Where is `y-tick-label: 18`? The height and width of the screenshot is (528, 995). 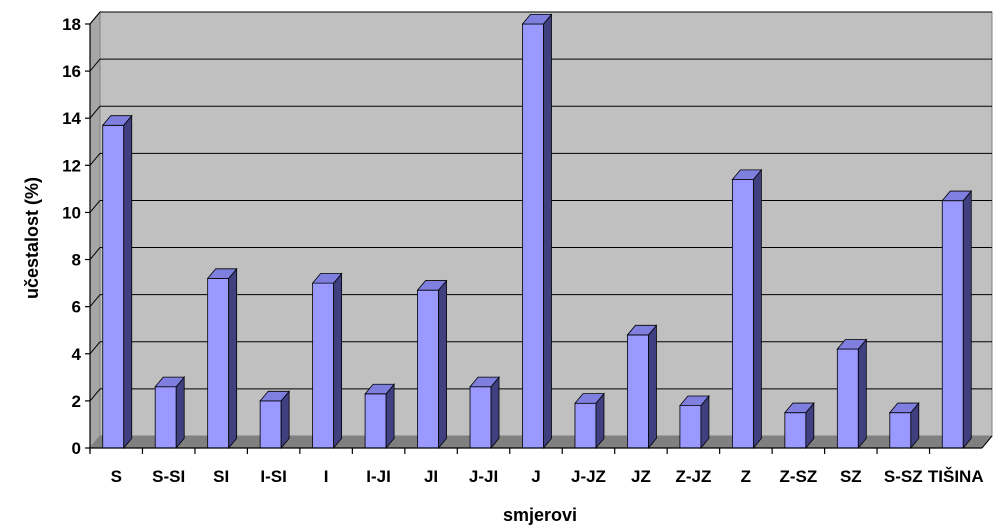
y-tick-label: 18 is located at coordinates (71, 24).